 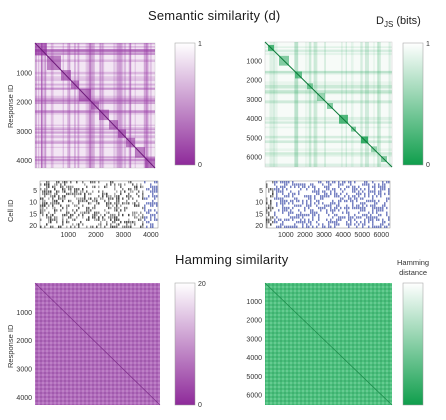 I want to click on semantic-purple-ytick: 4000, so click(x=24, y=161).